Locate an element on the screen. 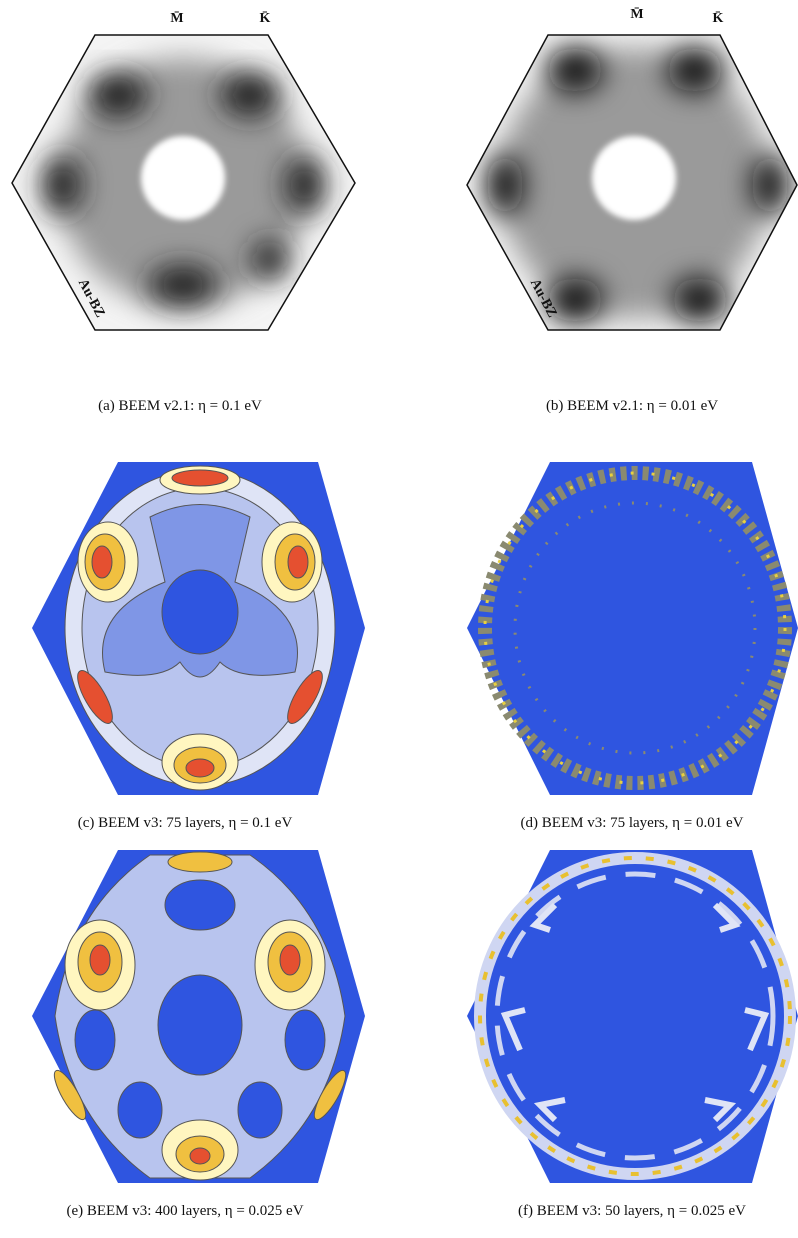 Image resolution: width=798 pixels, height=1238 pixels. caption: (c) BEEM v3: 75 layers, η = 0.1 eV is located at coordinates (185, 823).